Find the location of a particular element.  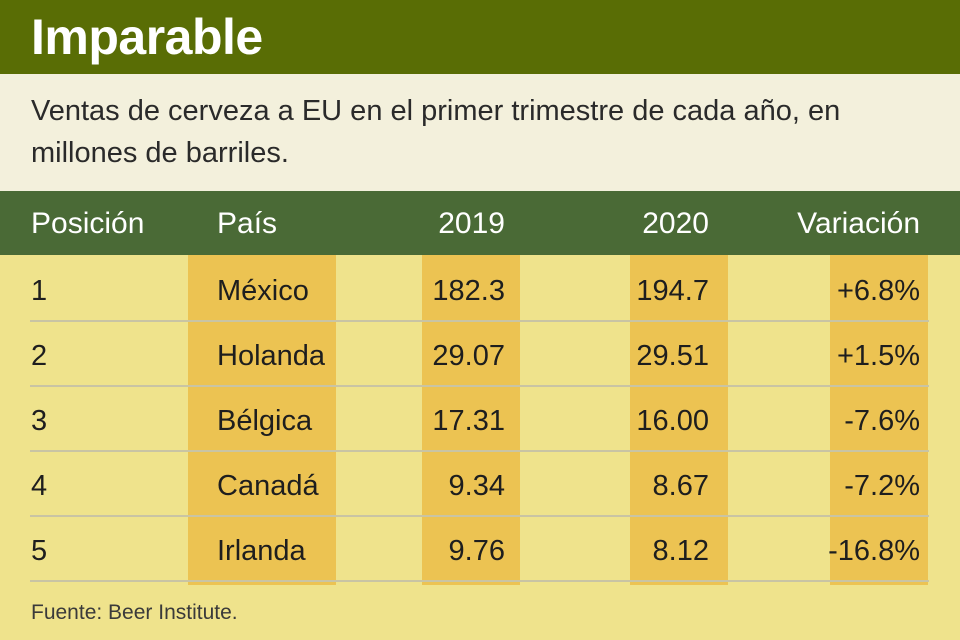

cell-posicion: 5 is located at coordinates (39, 551).